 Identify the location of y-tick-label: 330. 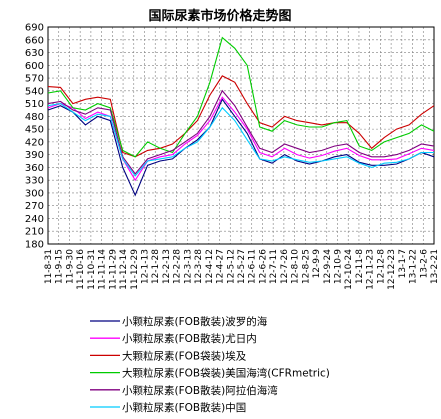
(34, 181).